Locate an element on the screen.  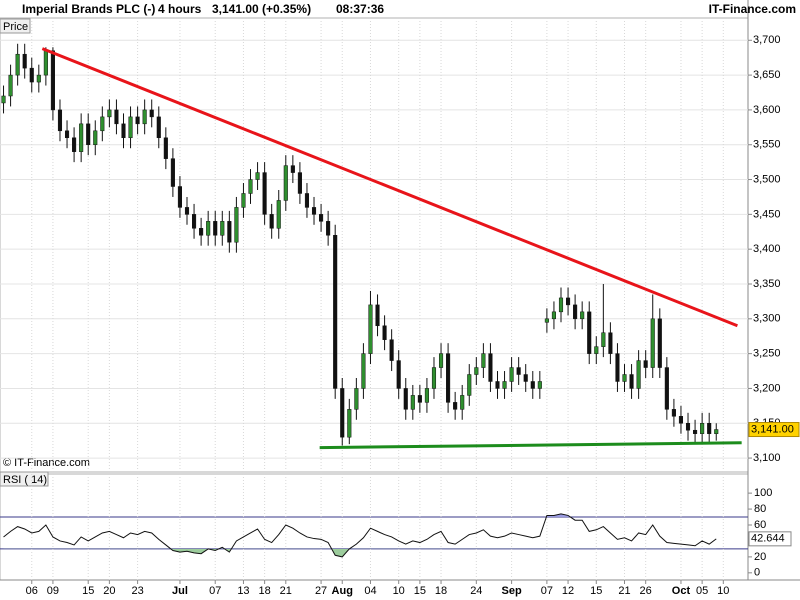
x-tick-label: 24 is located at coordinates (476, 591).